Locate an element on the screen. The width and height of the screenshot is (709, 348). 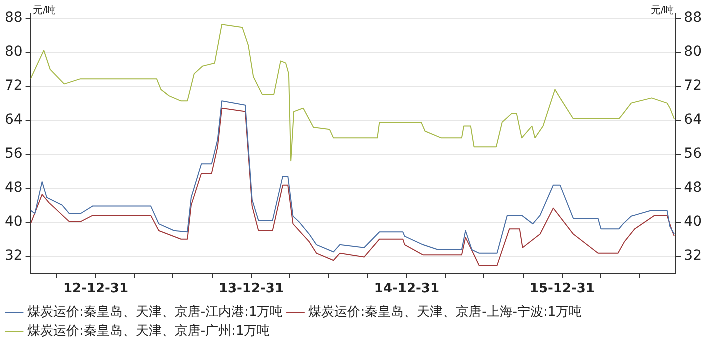
y2-tick-label: 64 is located at coordinates (693, 120).